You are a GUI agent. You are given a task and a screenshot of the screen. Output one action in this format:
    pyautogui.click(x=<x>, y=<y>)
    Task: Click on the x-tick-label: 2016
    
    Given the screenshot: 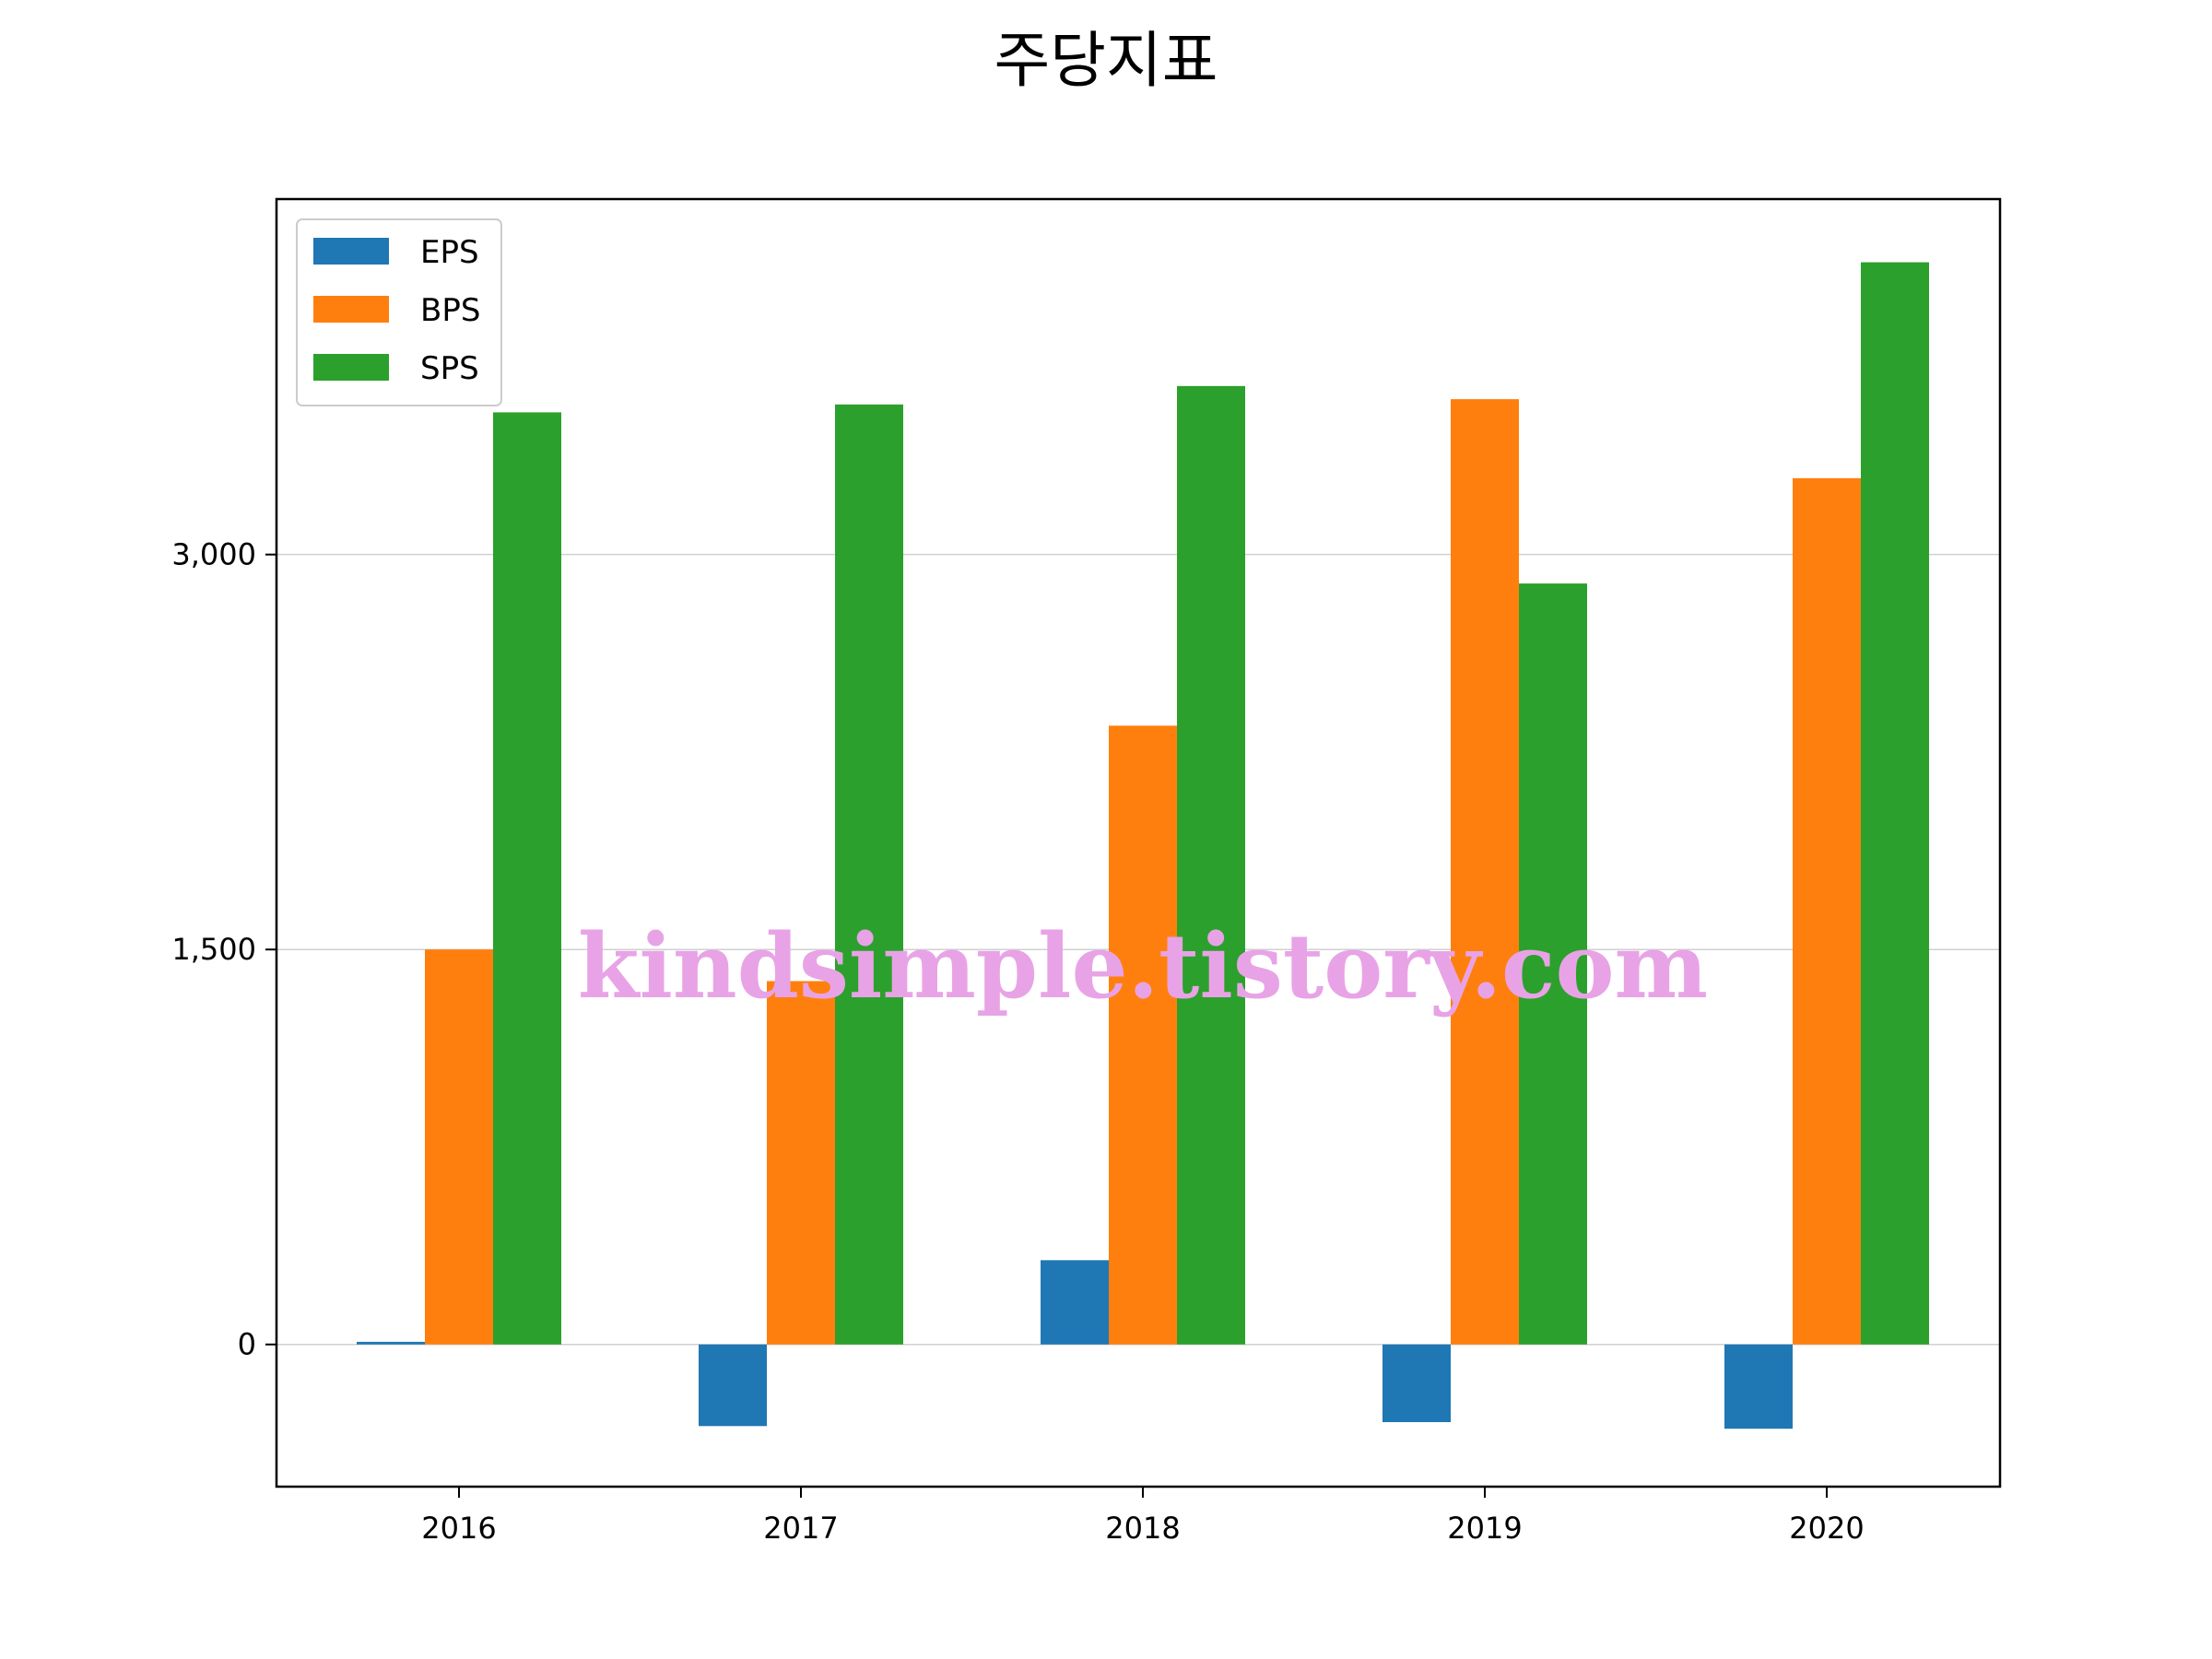 What is the action you would take?
    pyautogui.click(x=458, y=1528)
    